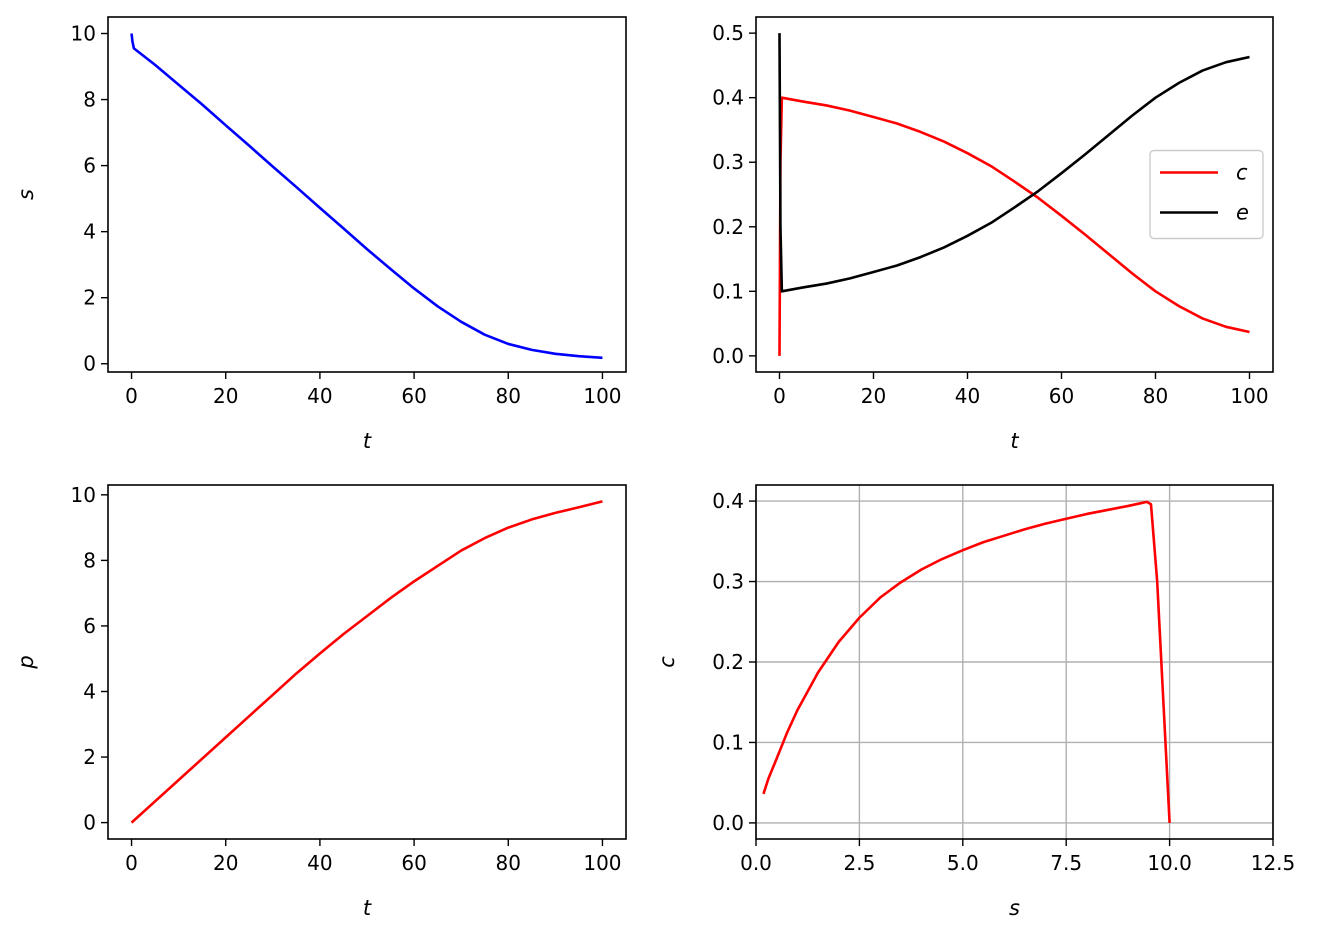 This screenshot has width=1322, height=940. I want to click on series-line-c, so click(1014, 226).